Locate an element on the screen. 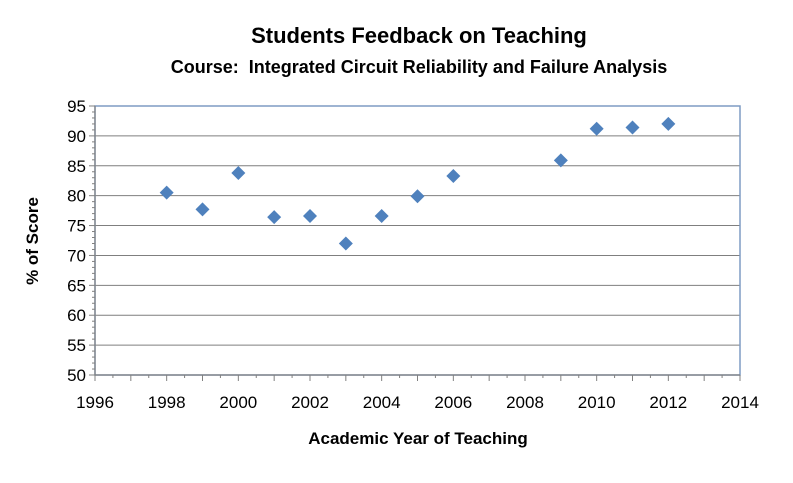 The image size is (793, 483). data-point-2005 is located at coordinates (417, 196).